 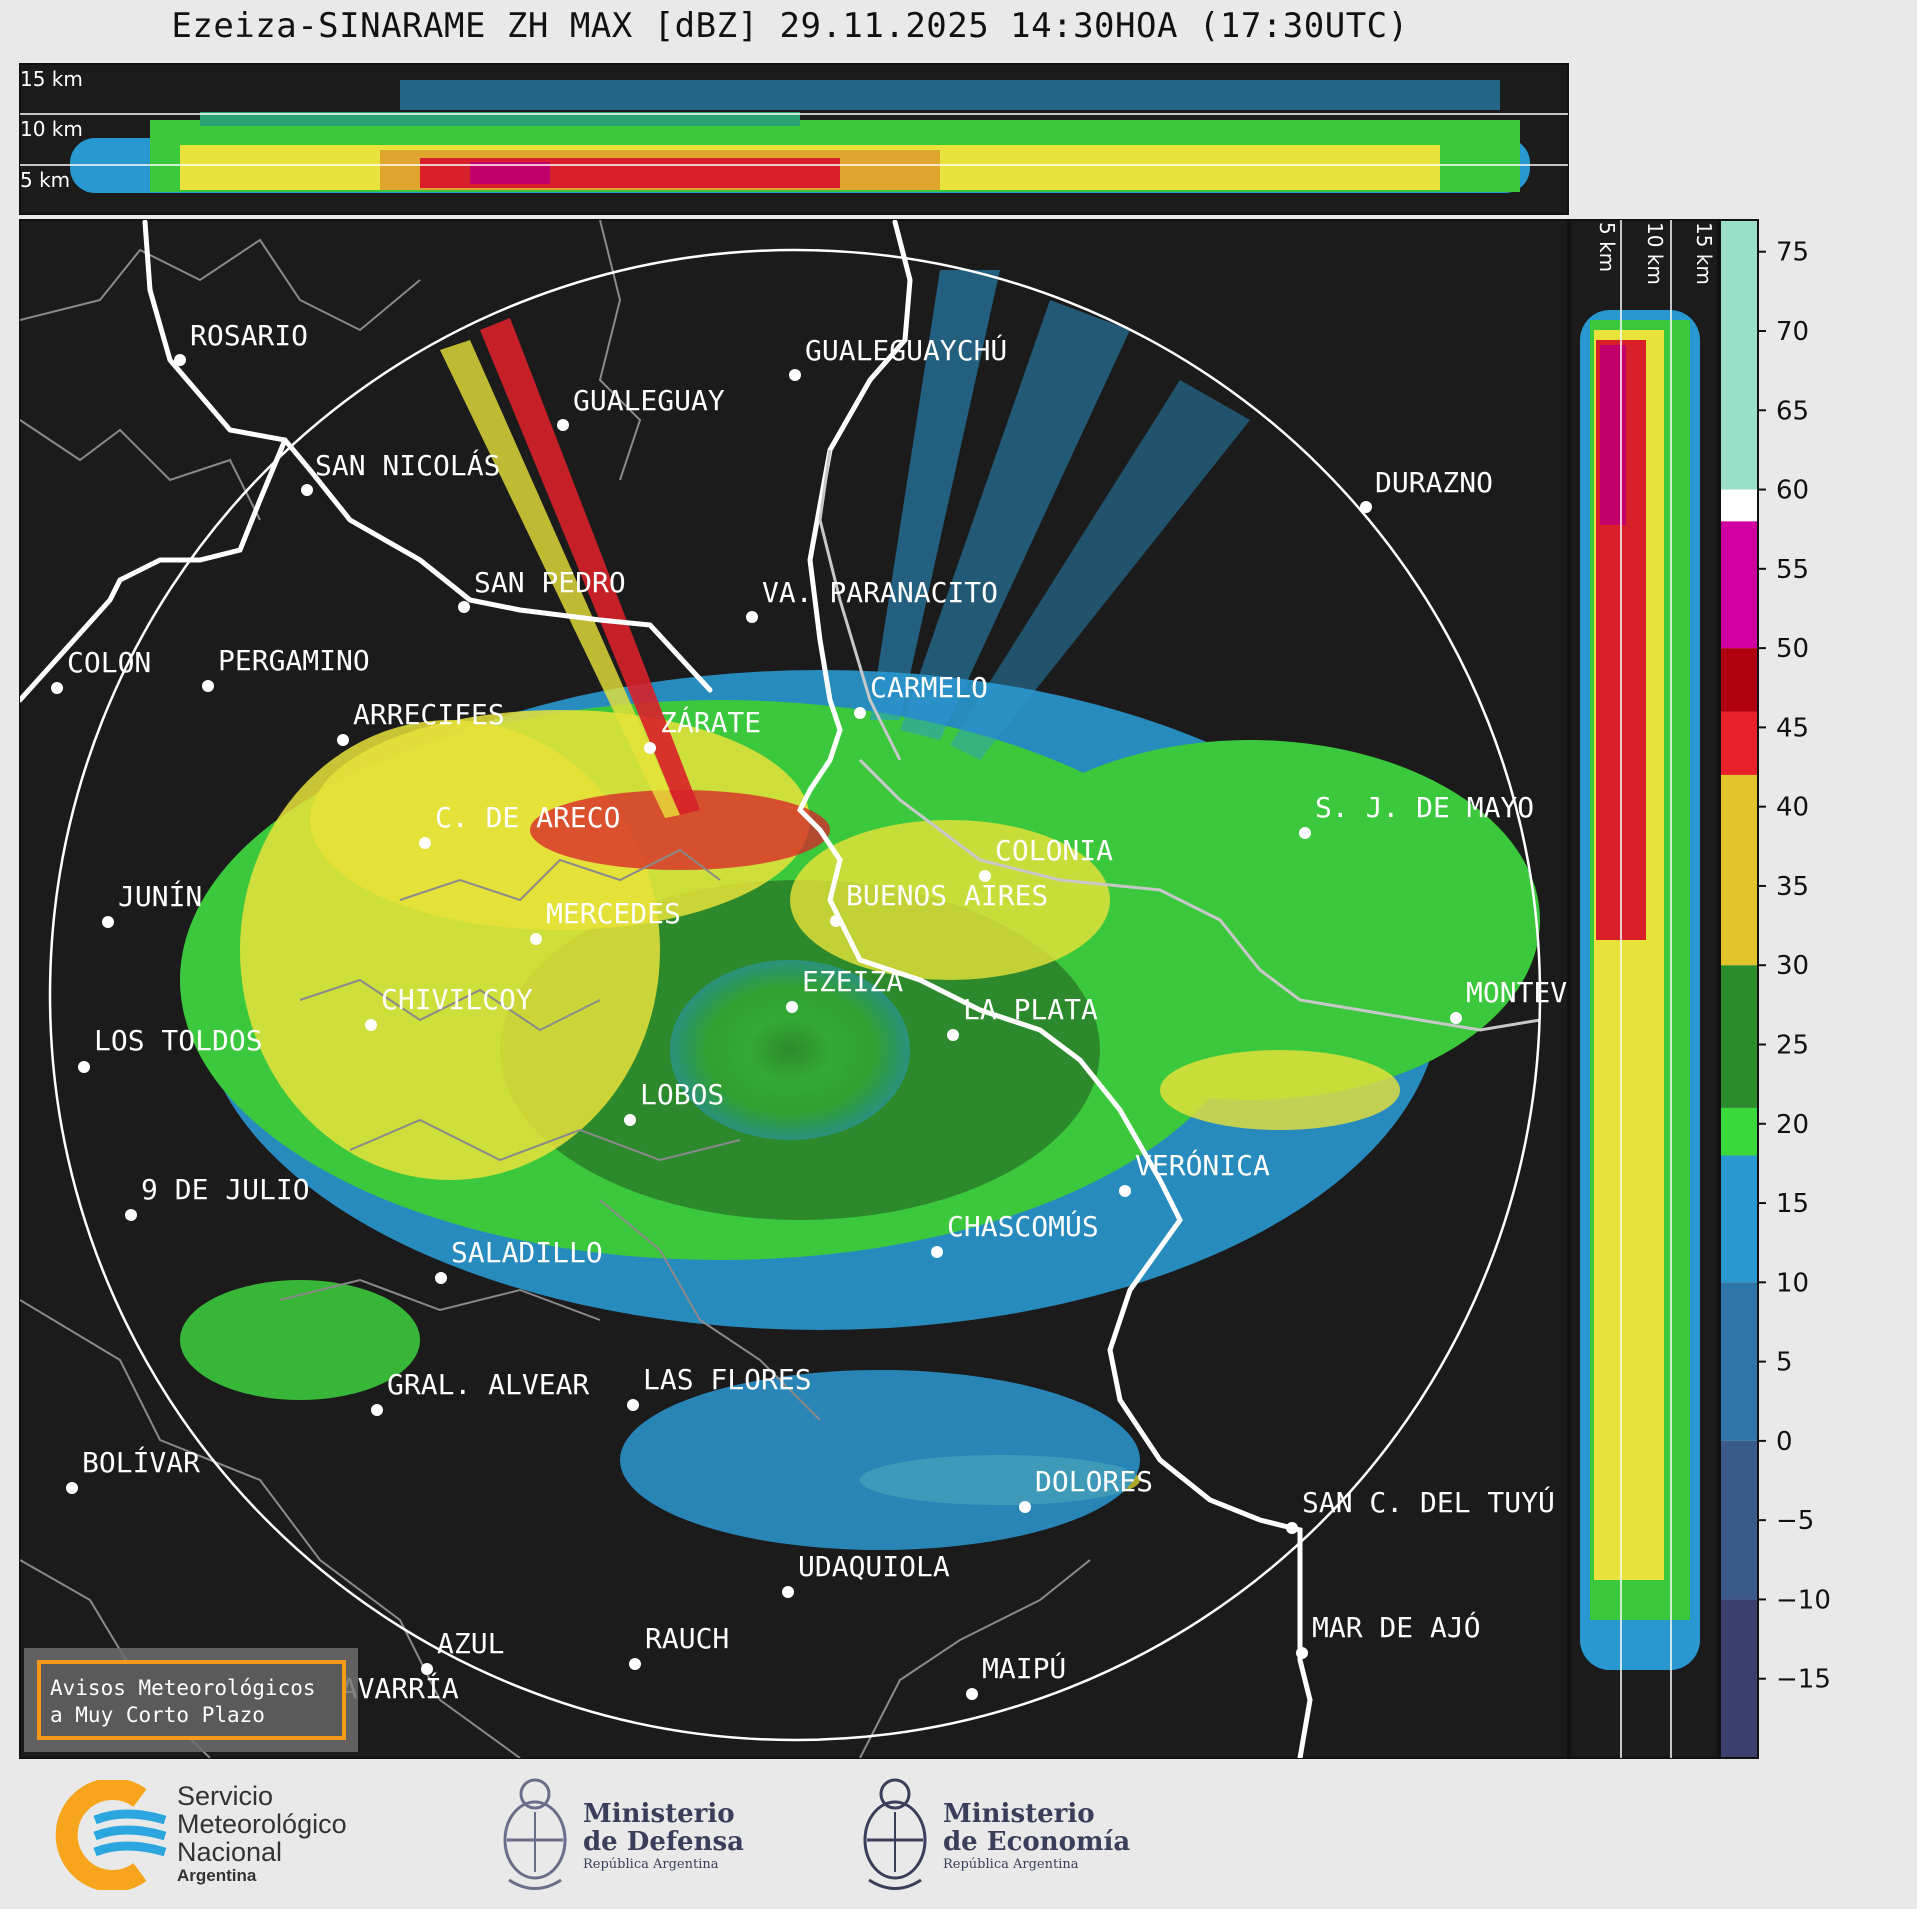 I want to click on side-height-label-5: 5 km, so click(x=1607, y=247).